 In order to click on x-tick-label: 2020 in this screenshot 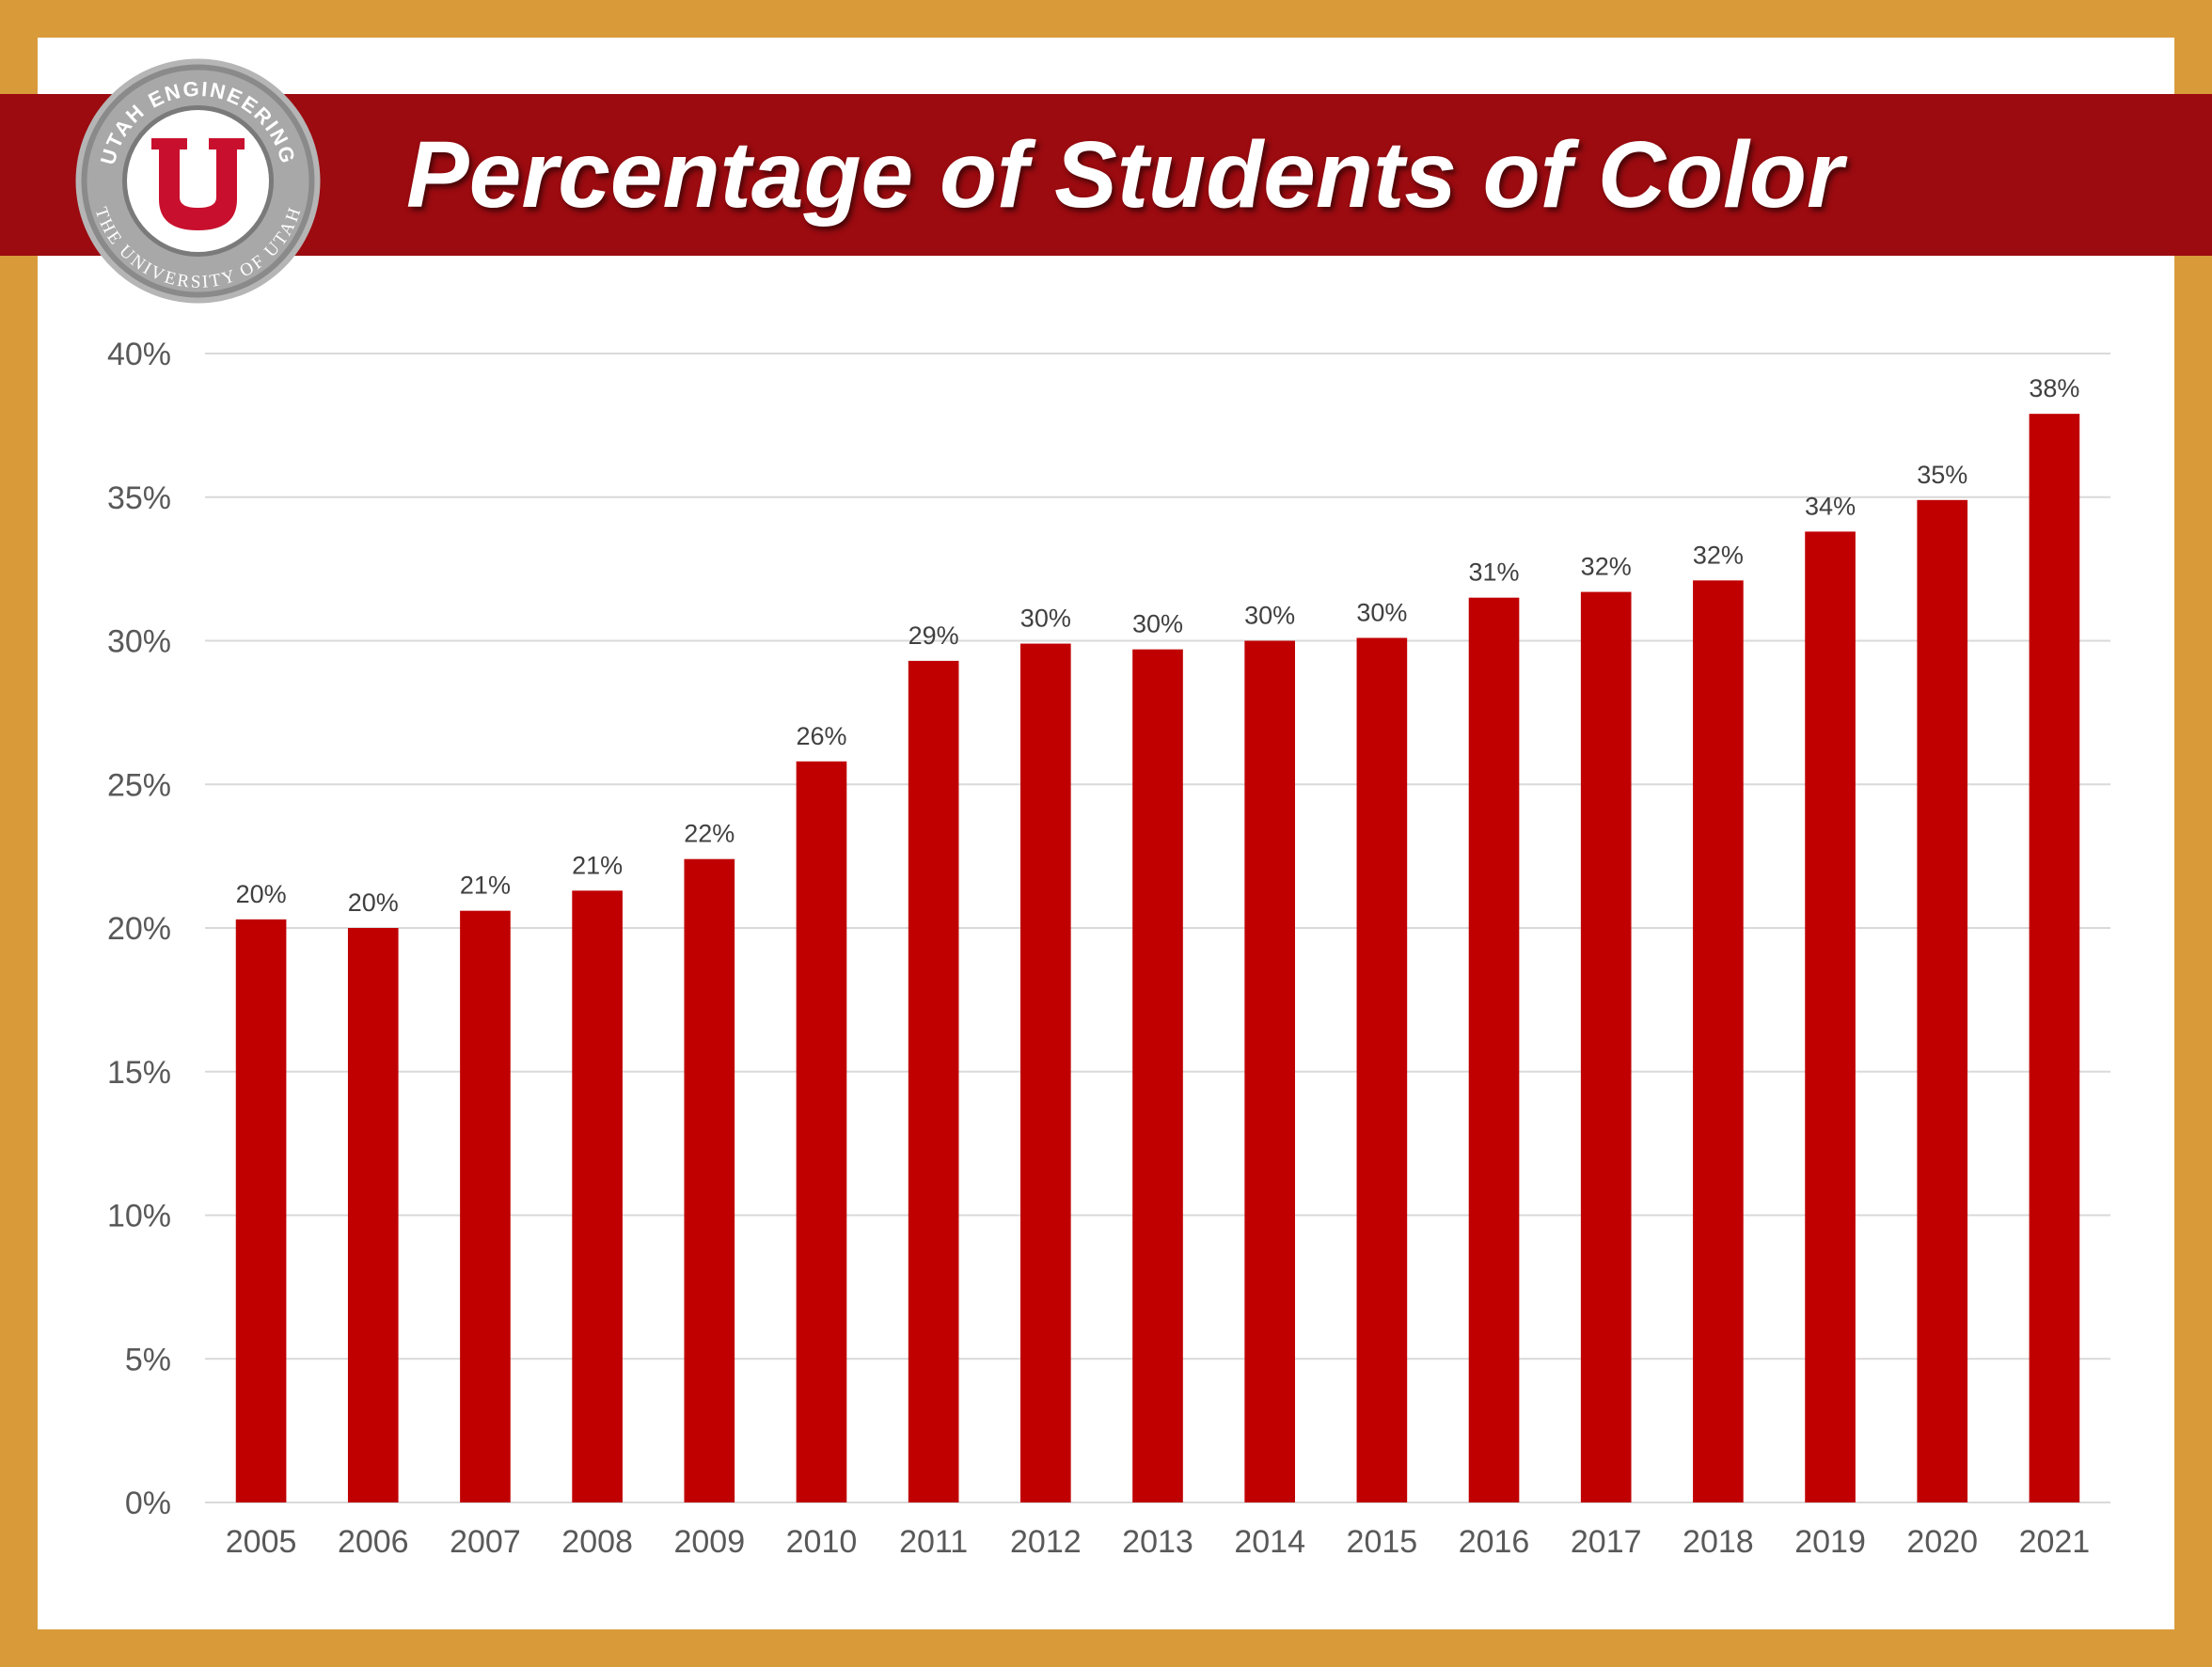, I will do `click(1942, 1542)`.